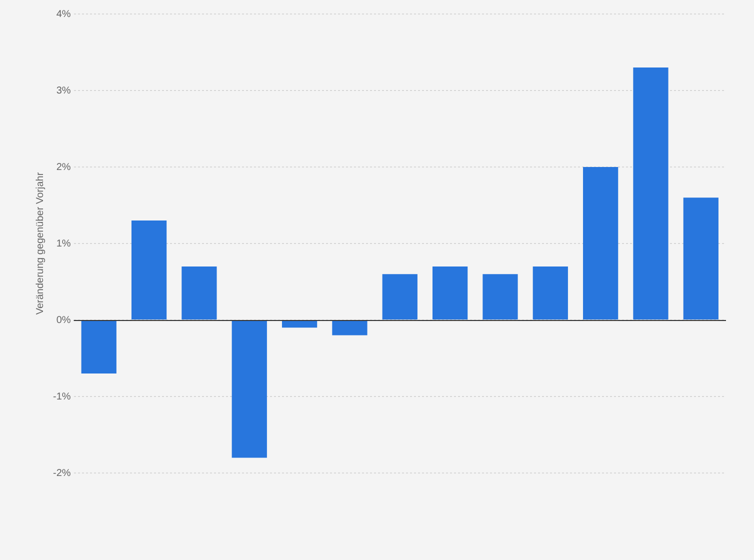  I want to click on y-axis-title: Veränderung gegenüber Vorjahr, so click(40, 243).